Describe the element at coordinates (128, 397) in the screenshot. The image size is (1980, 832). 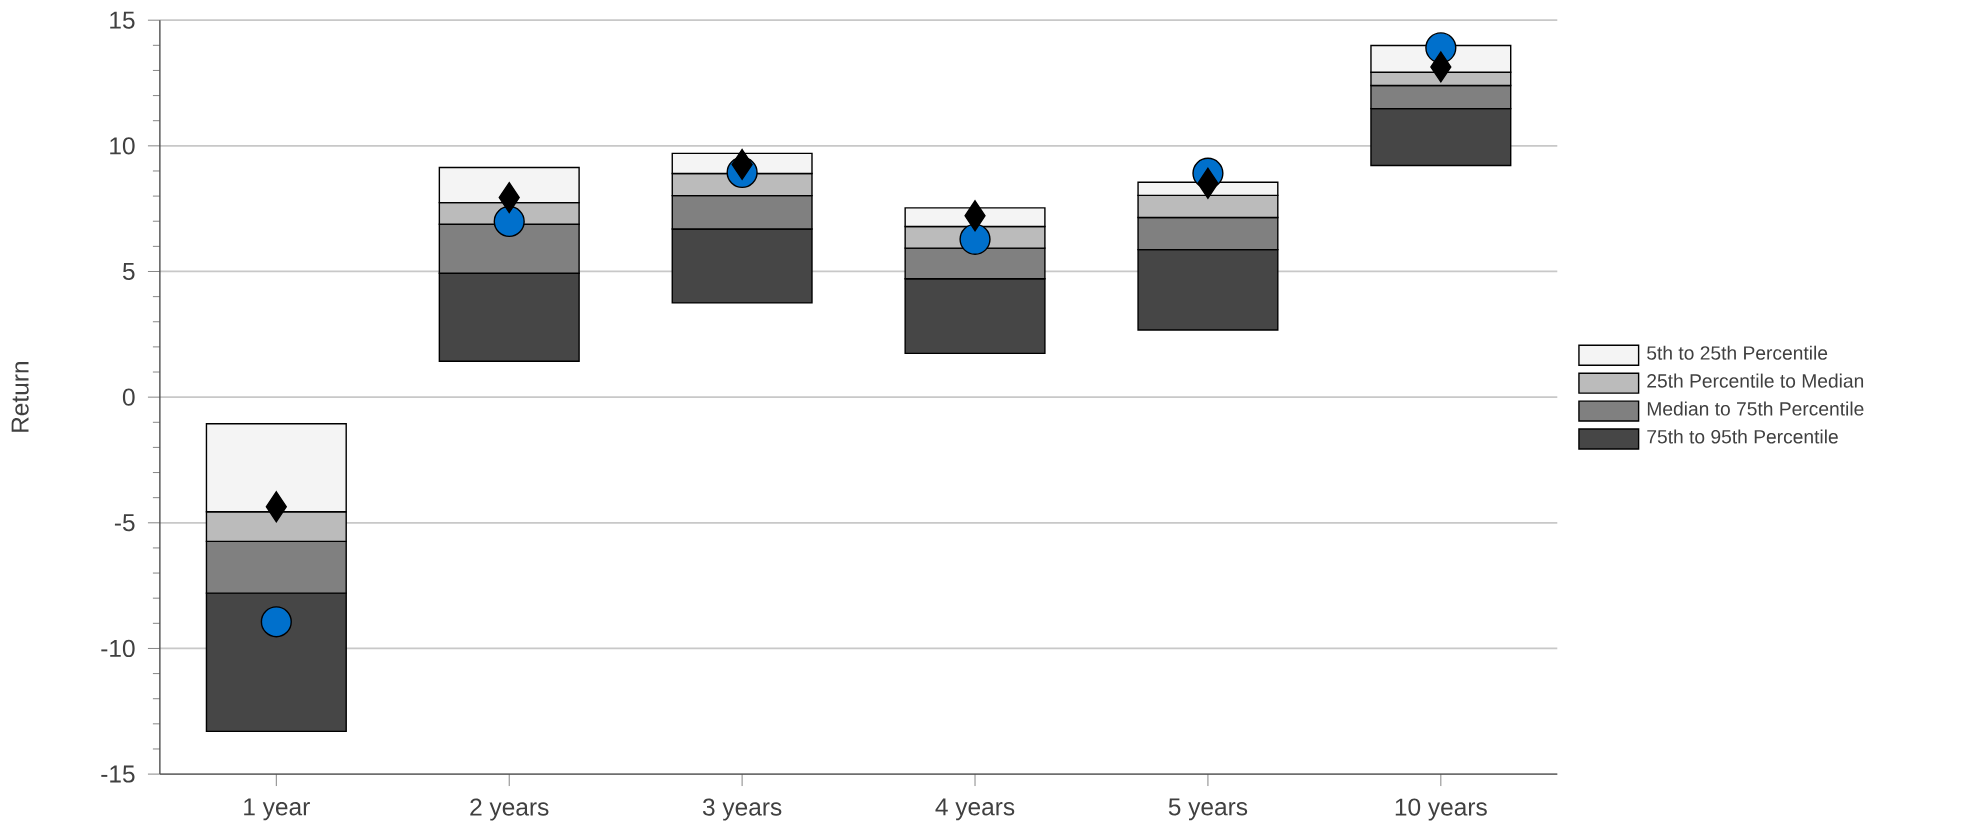
I see `y-tick-label: 0` at that location.